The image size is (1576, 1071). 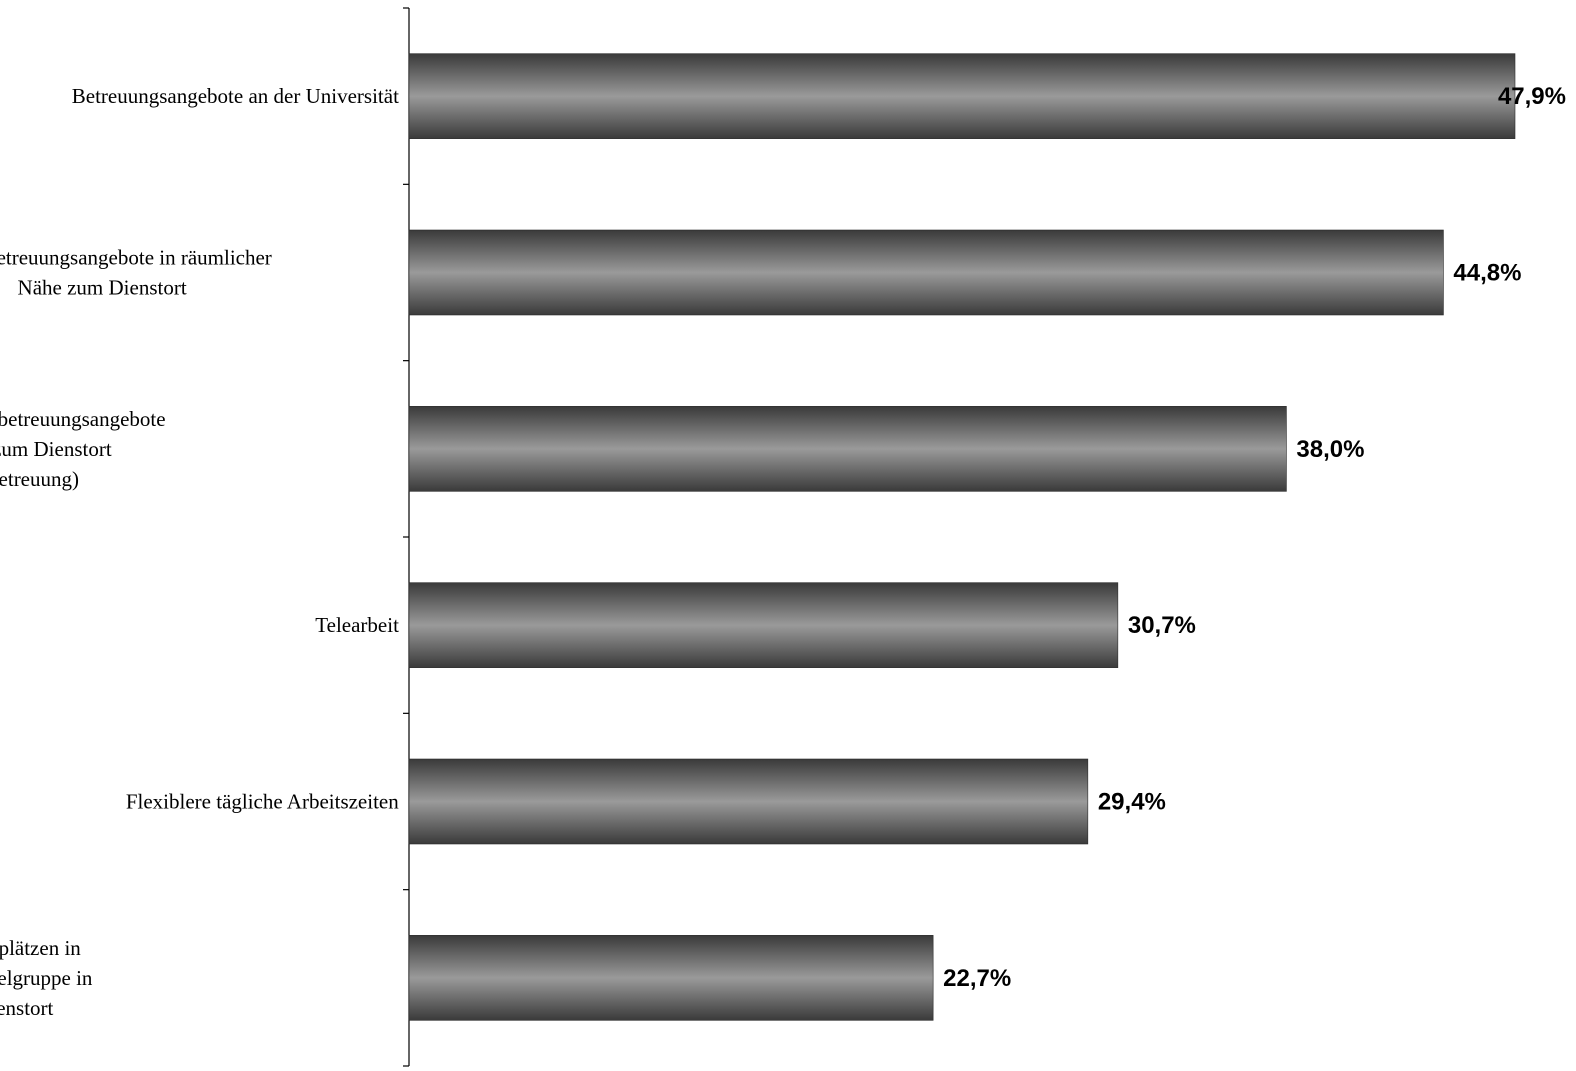 I want to click on category-label-line: Flexiblere Kurzzeitbetreuungsangebote, so click(x=83, y=419).